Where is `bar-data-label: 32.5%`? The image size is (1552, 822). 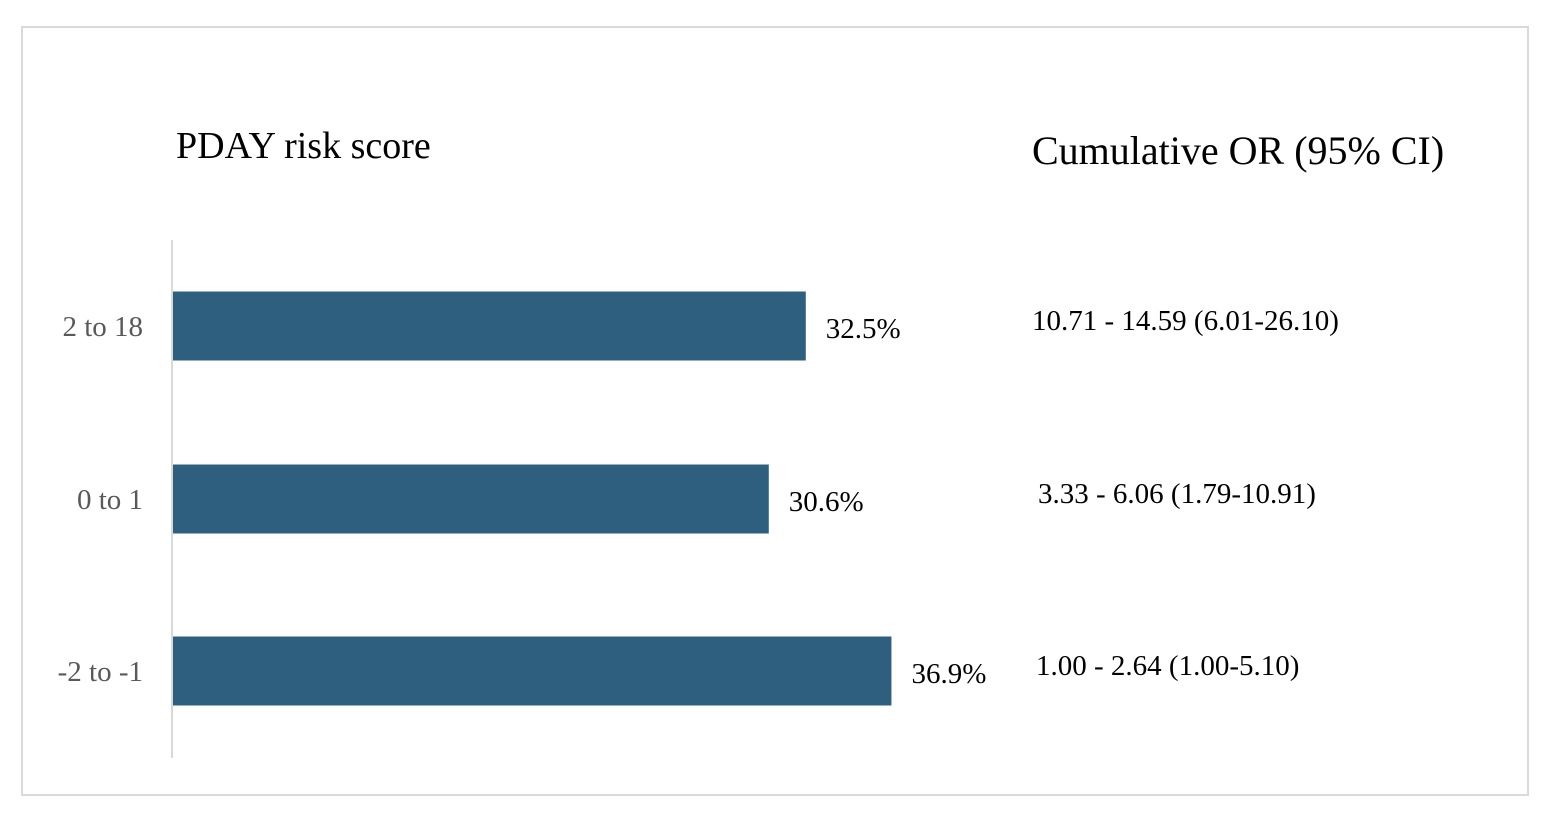
bar-data-label: 32.5% is located at coordinates (863, 329).